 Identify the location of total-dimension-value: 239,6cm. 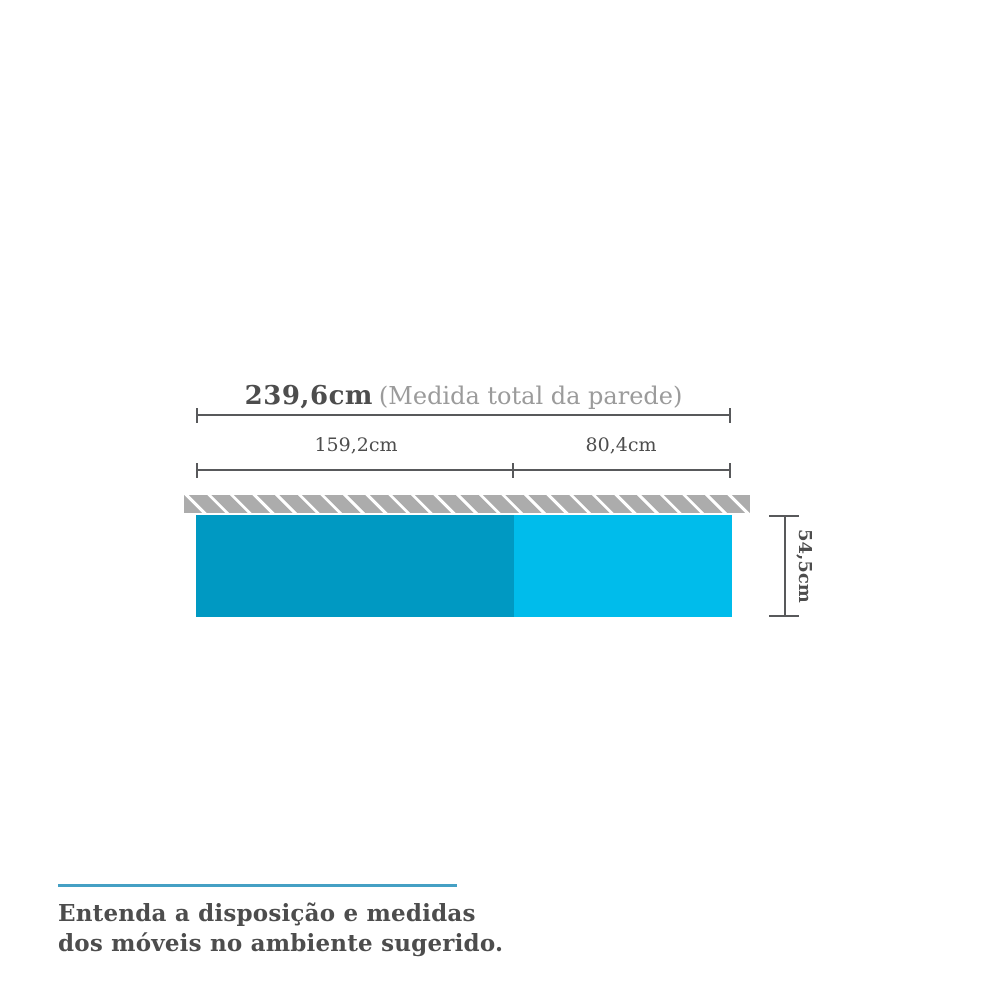
(308, 396).